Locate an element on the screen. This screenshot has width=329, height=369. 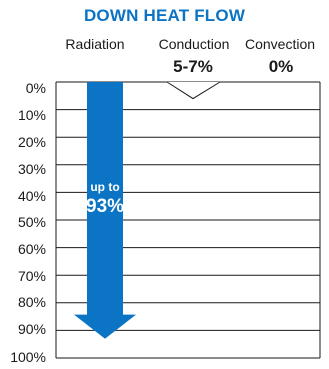
y-tick-label: 100% is located at coordinates (28, 357).